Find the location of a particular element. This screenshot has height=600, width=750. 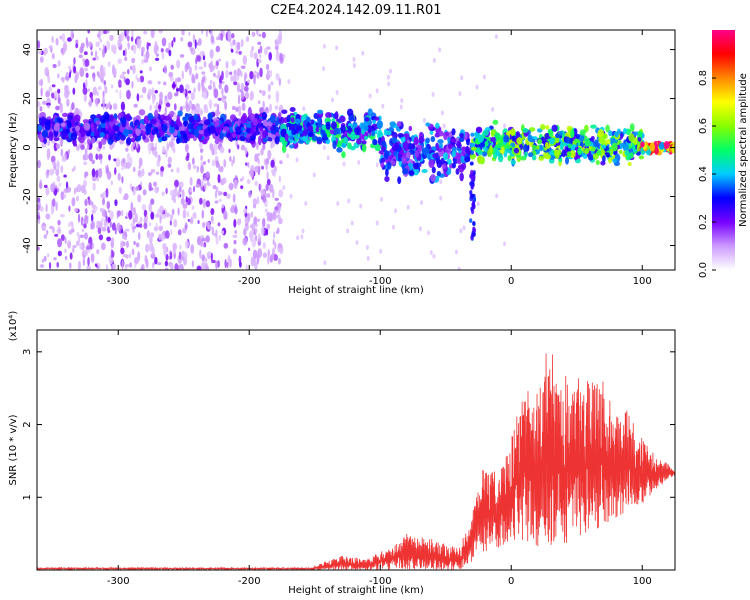

spectrogram-x-tick-label: -300 is located at coordinates (118, 281).